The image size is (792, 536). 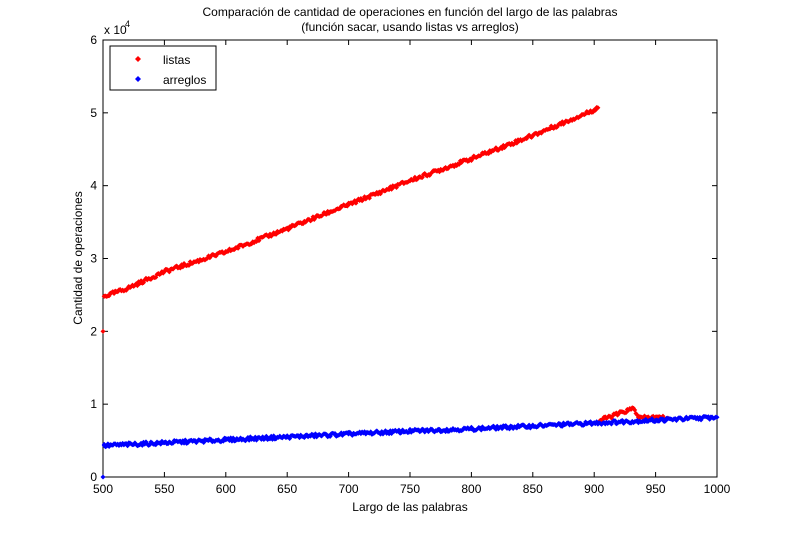 I want to click on x-tick-label: 500, so click(x=103, y=489).